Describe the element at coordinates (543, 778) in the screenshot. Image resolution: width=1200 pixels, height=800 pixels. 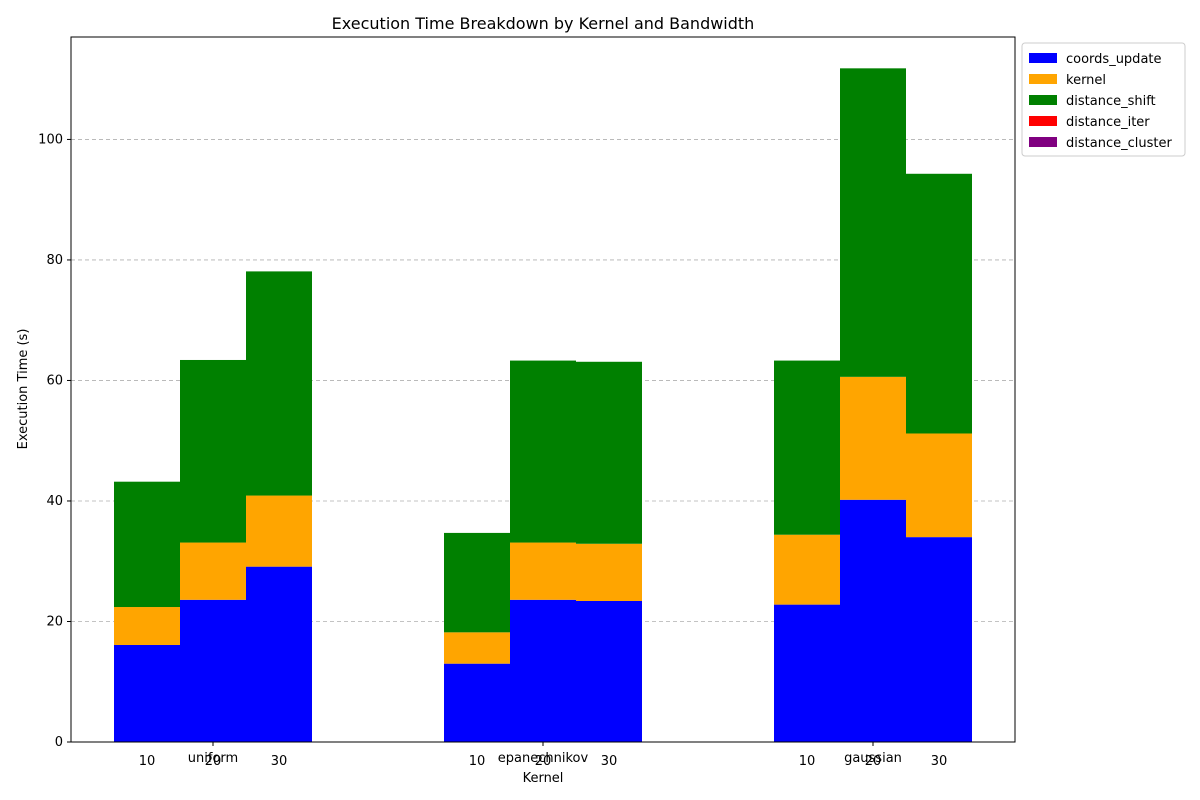
I see `x-axis-title: Kernel` at that location.